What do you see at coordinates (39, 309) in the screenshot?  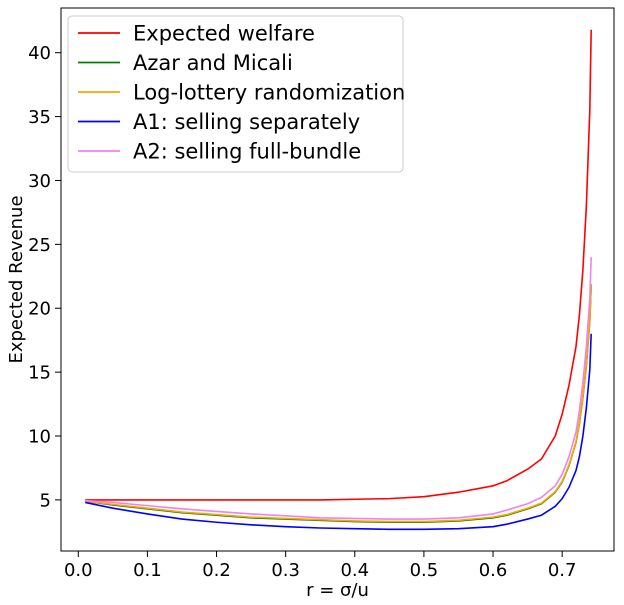 I see `y-tick-label: 20` at bounding box center [39, 309].